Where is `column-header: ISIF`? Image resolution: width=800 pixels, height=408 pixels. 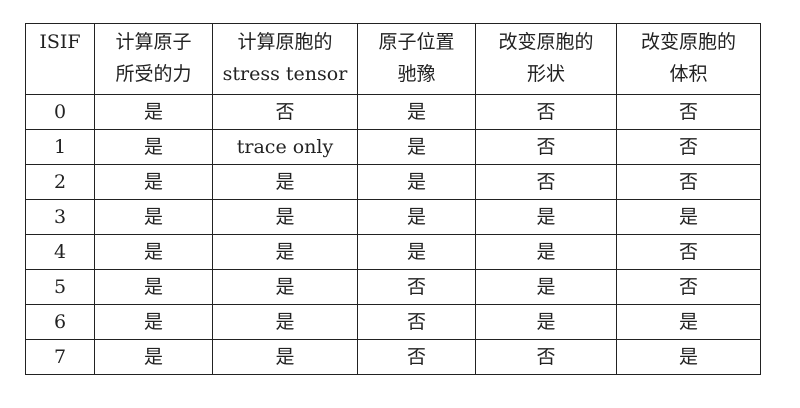 column-header: ISIF is located at coordinates (60, 59).